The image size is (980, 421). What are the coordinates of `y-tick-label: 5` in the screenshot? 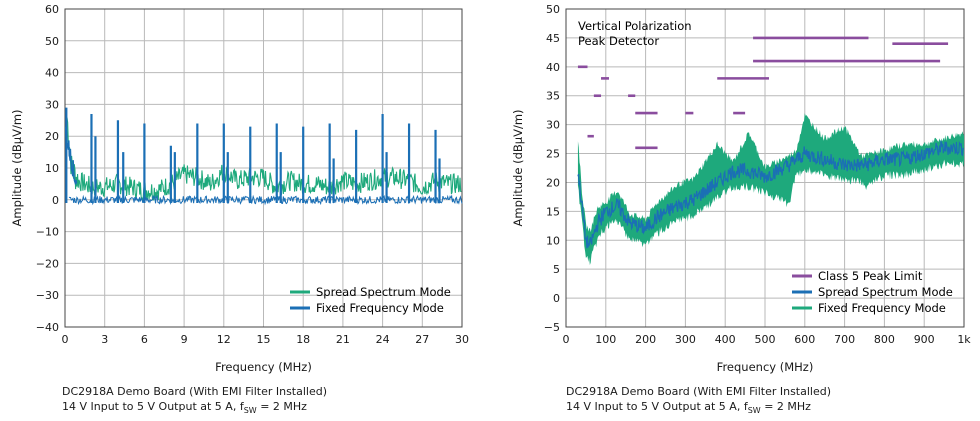 It's located at (556, 269).